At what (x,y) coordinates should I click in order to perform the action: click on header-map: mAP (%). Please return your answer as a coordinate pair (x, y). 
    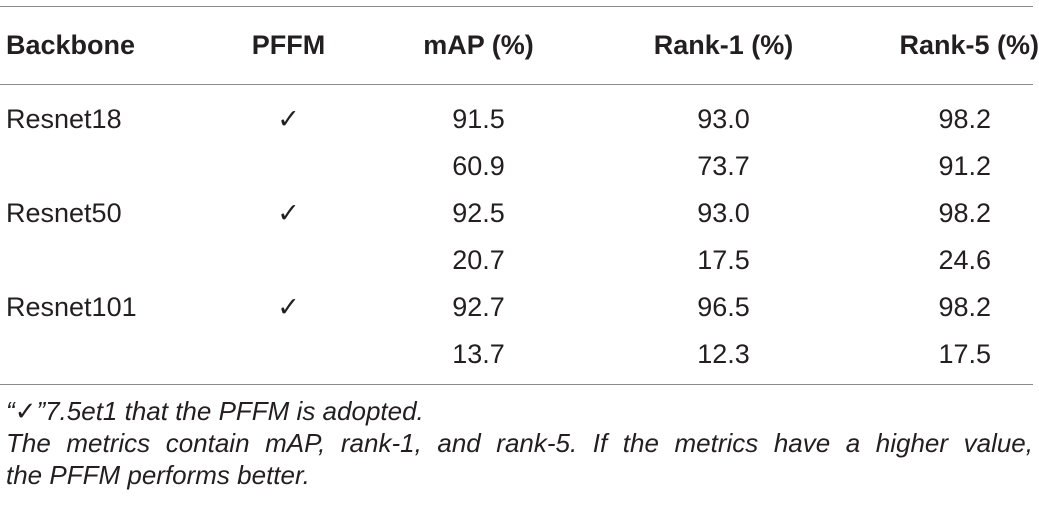
    Looking at the image, I should click on (478, 45).